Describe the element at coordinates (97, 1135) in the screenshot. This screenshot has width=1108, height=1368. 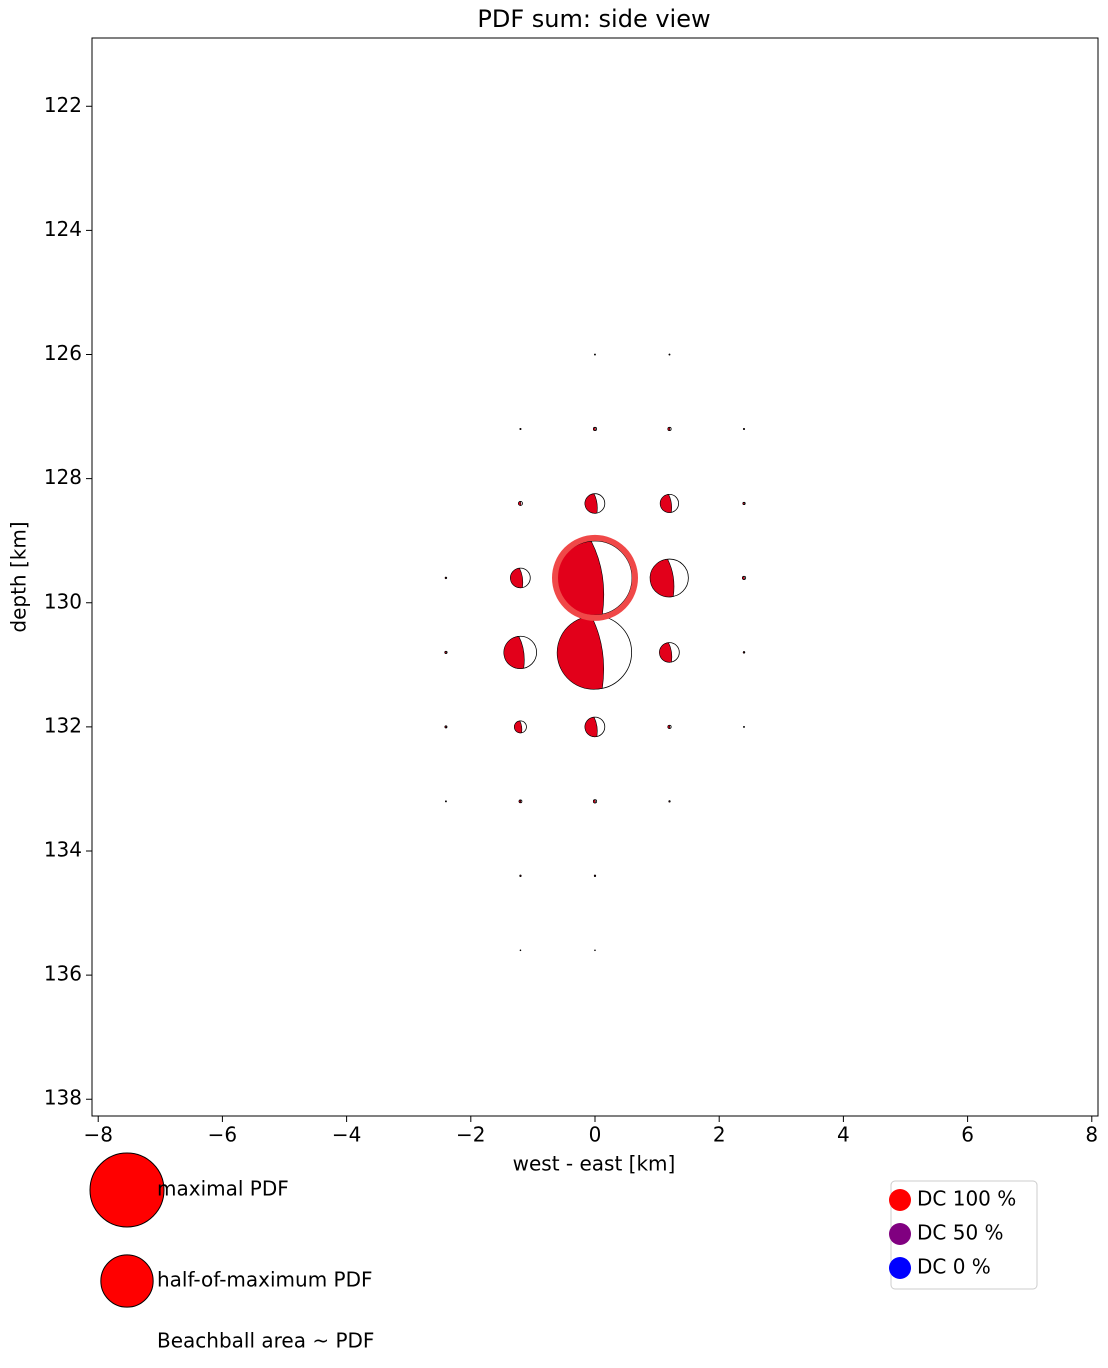
I see `x-tick-label: −8` at that location.